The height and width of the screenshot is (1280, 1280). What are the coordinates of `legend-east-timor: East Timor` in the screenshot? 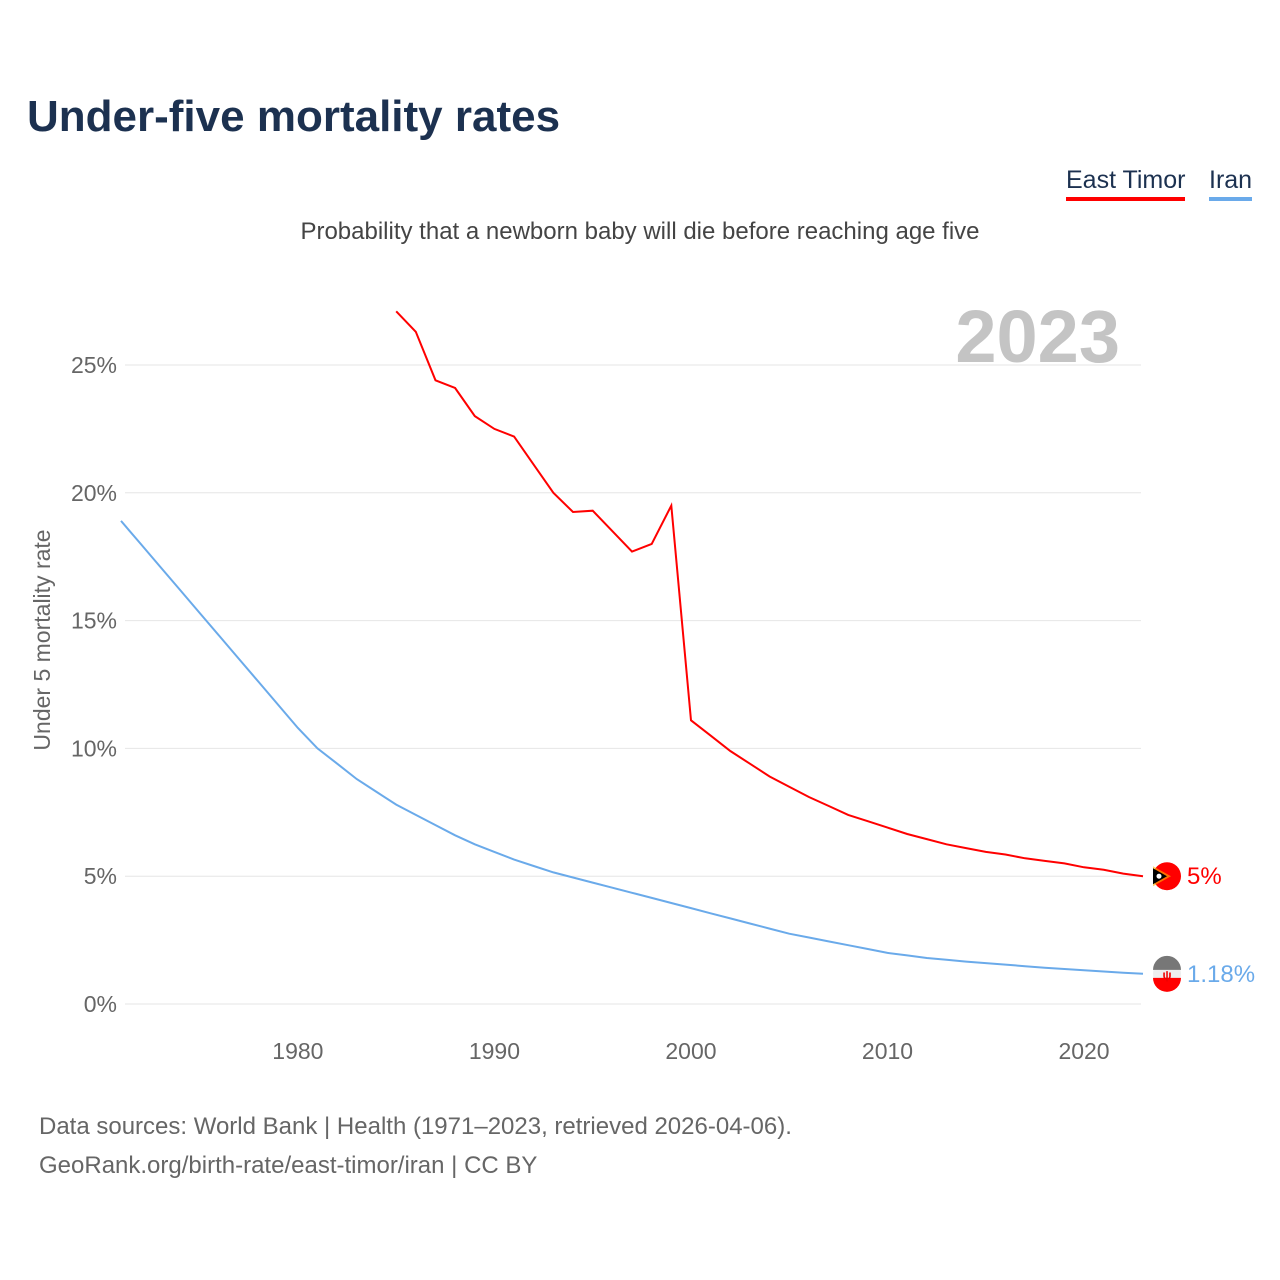 It's located at (1126, 183).